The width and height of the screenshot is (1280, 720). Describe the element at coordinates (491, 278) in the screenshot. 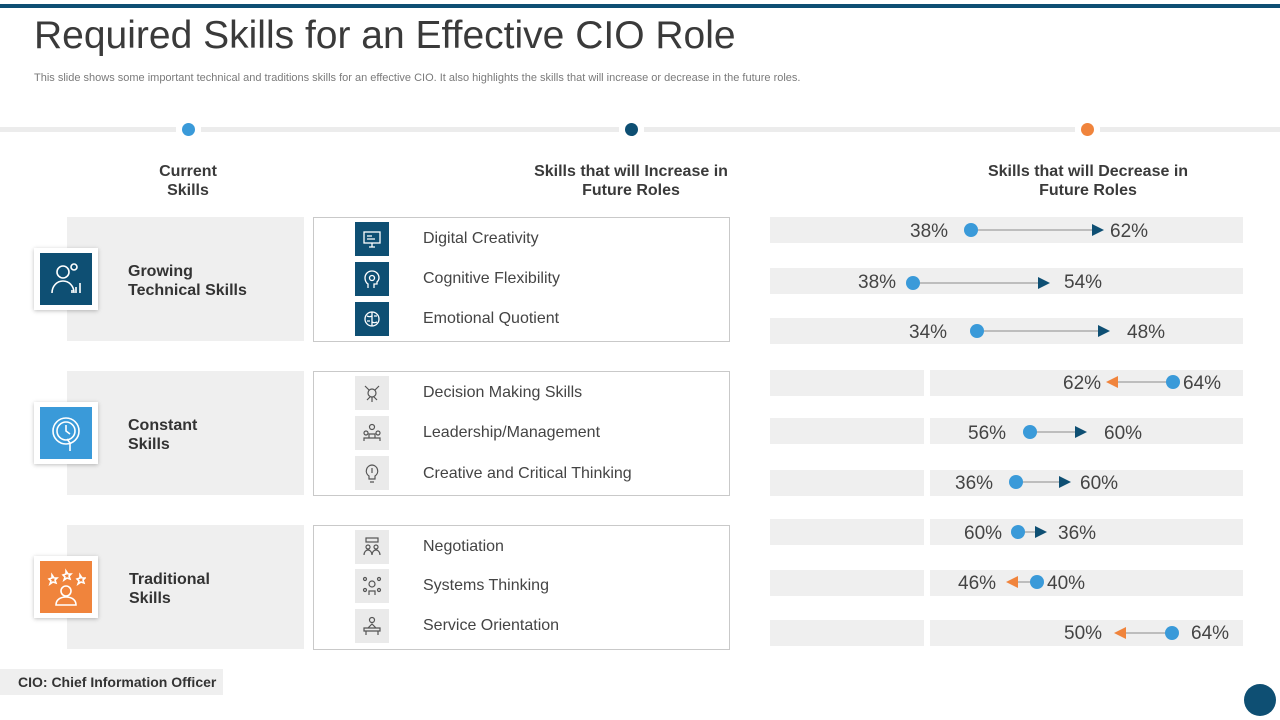

I see `skill-item: Cognitive Flexibility` at that location.